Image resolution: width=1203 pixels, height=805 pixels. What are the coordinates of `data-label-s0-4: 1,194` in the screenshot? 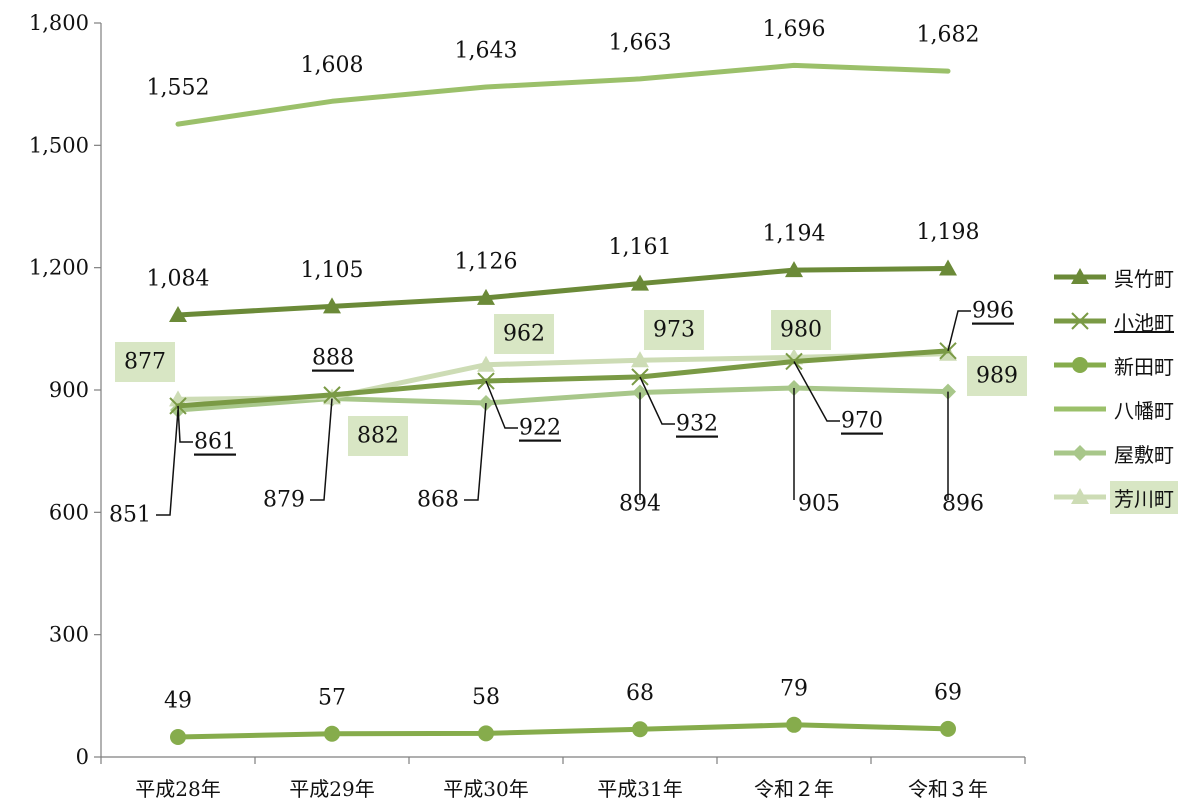 It's located at (794, 234).